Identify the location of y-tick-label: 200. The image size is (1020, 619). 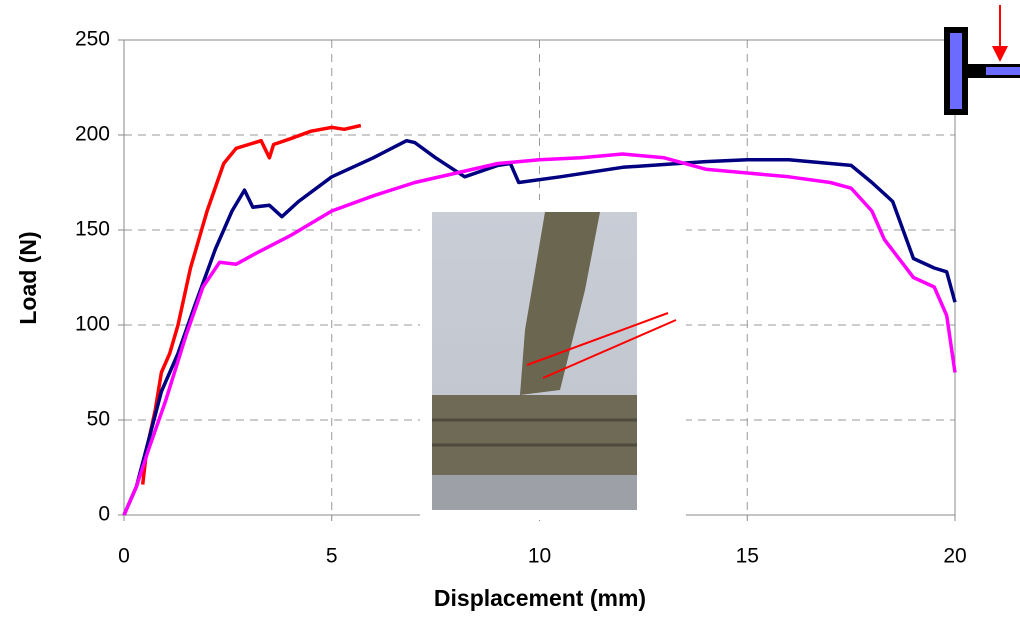
(92, 134).